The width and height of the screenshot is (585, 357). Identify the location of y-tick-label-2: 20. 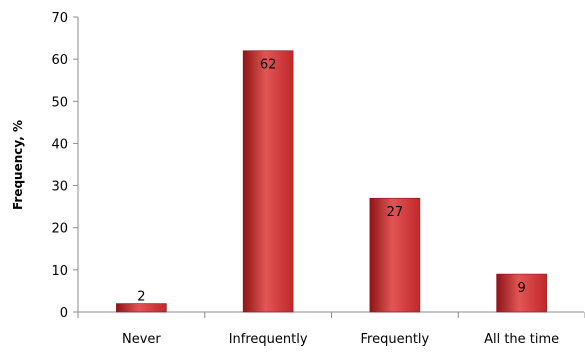
(59, 229).